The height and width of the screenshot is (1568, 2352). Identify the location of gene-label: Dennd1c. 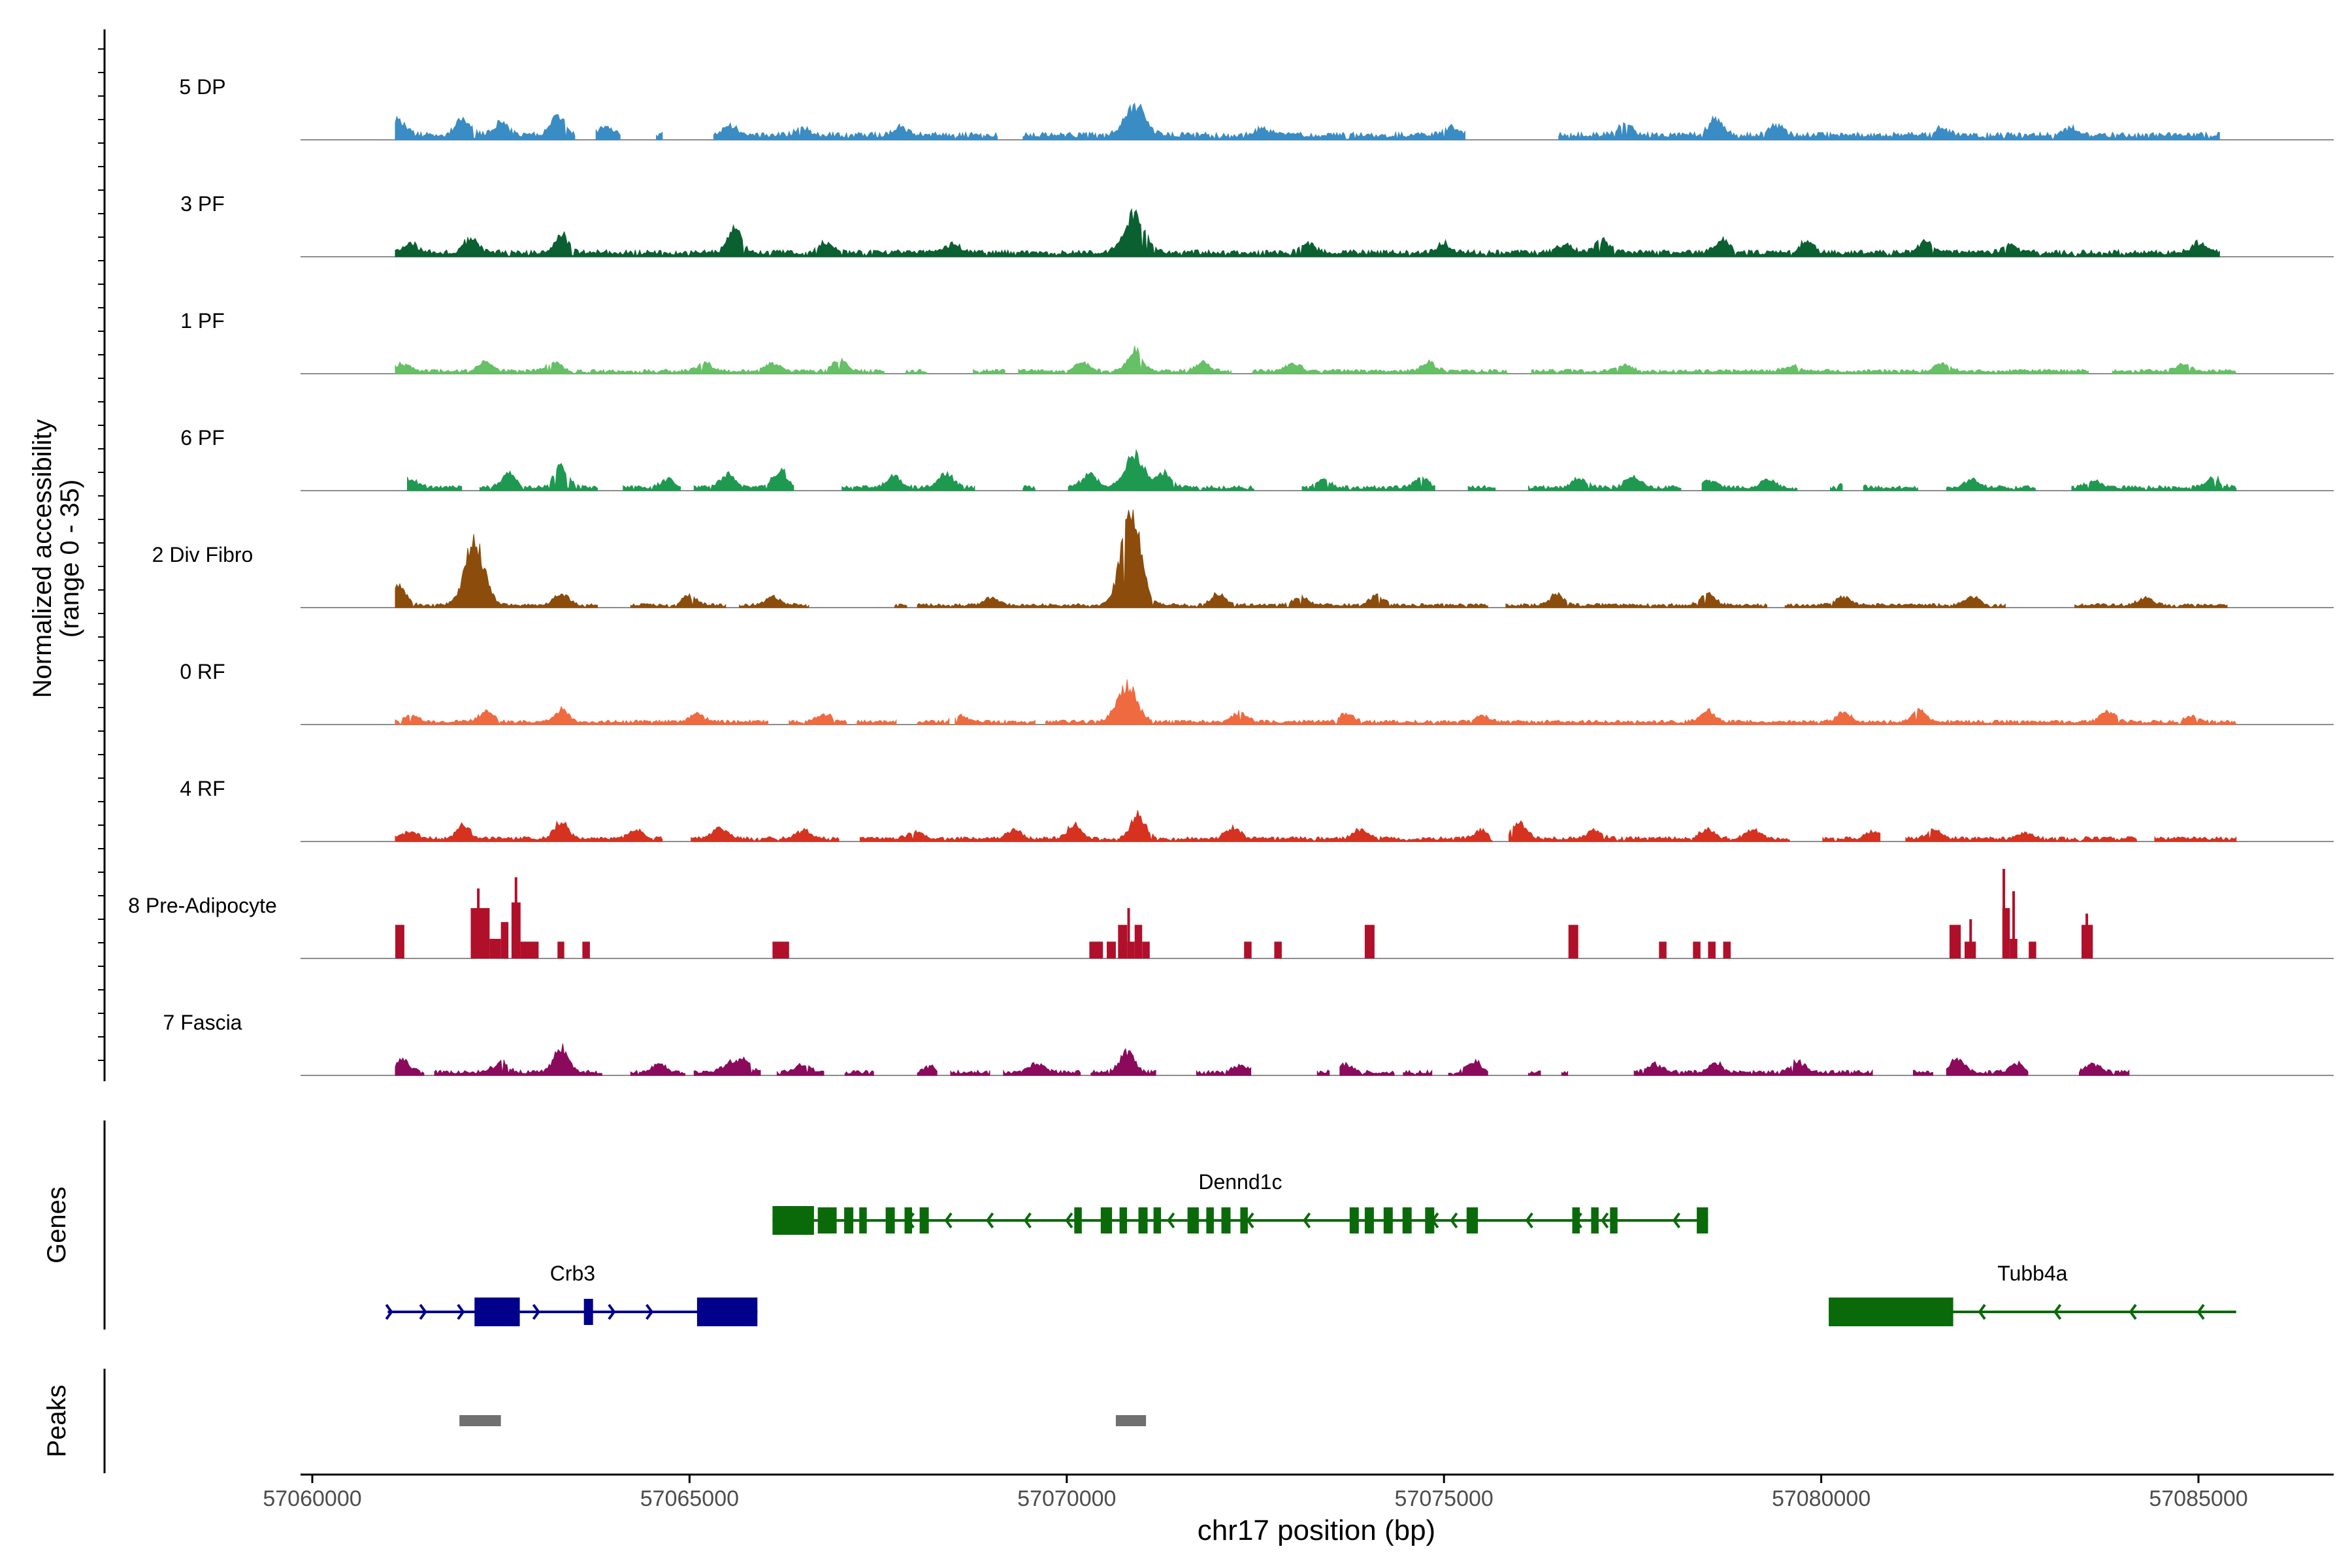
(1240, 1182).